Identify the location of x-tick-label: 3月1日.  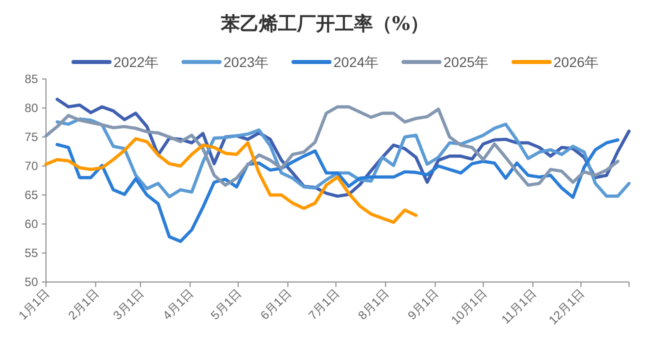
(128, 304).